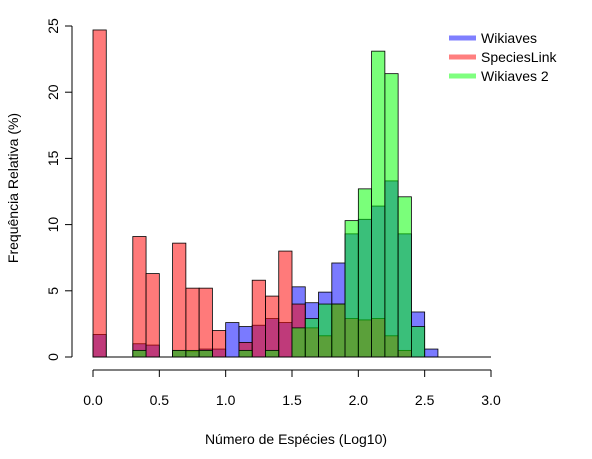 This screenshot has height=459, width=592. What do you see at coordinates (53, 158) in the screenshot?
I see `y-tick-label-15: 15` at bounding box center [53, 158].